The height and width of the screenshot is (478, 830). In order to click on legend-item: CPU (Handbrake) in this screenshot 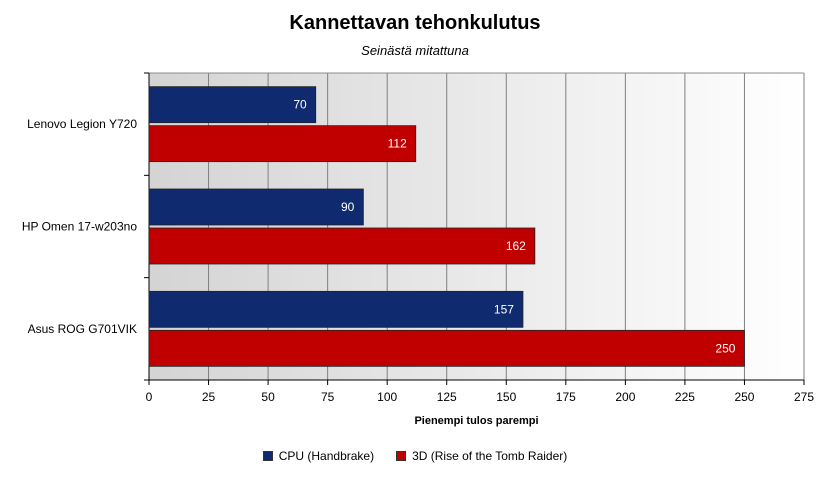, I will do `click(318, 456)`.